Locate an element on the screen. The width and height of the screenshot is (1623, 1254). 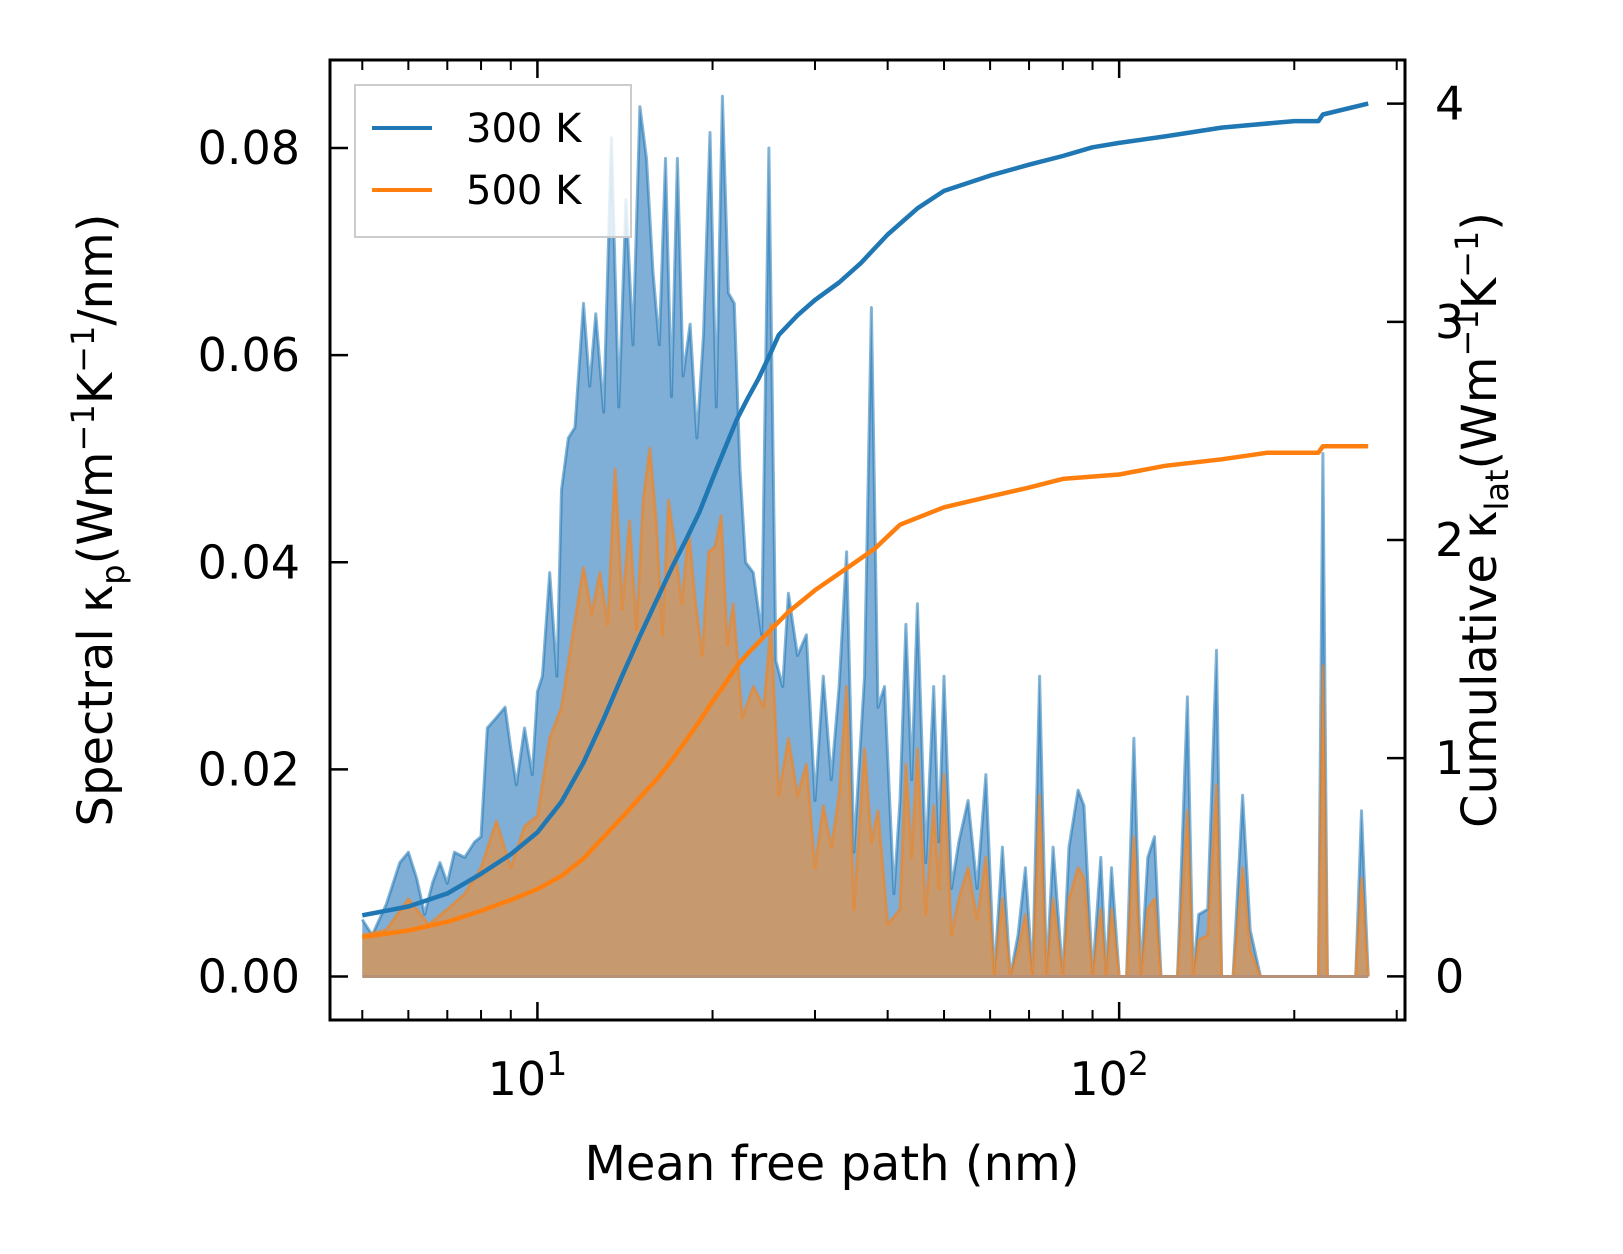
legend-box is located at coordinates (493, 161).